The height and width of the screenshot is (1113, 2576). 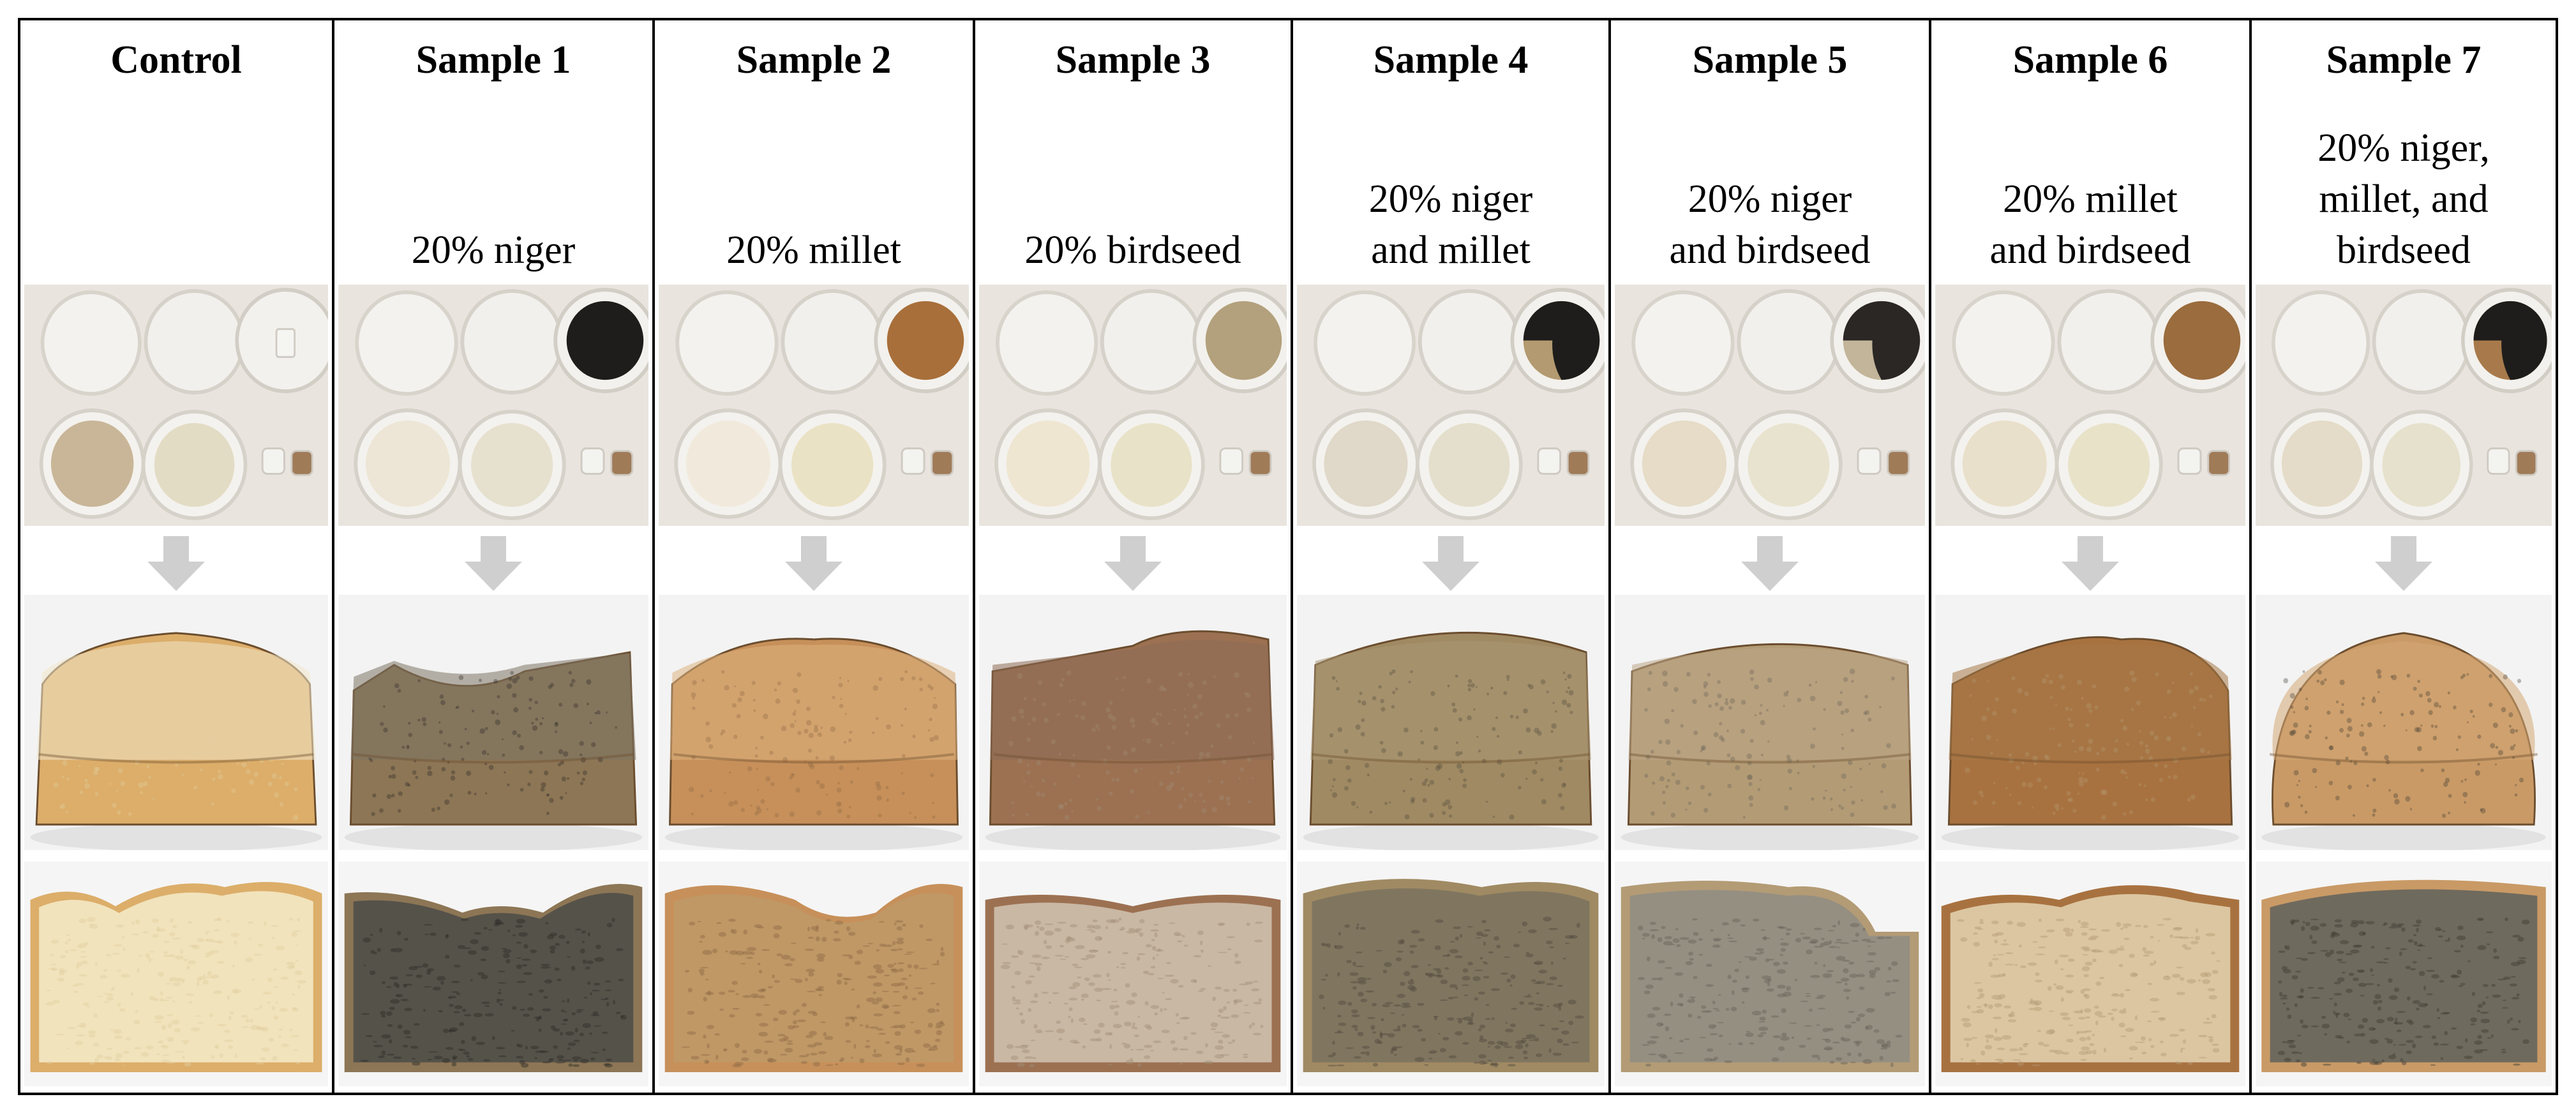 I want to click on column-header: Sample 3 20% birdseed, so click(x=1133, y=151).